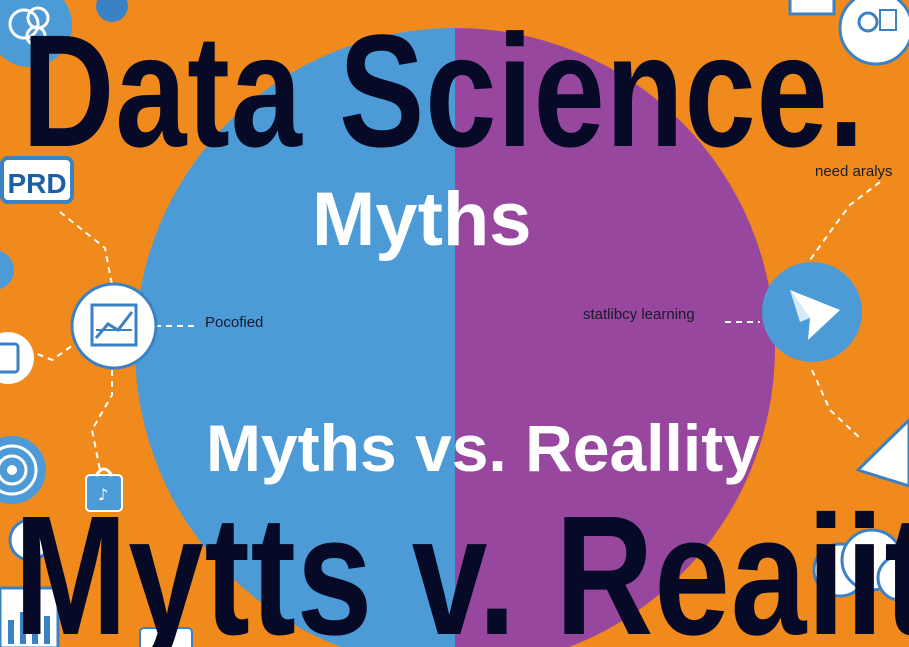 This screenshot has height=647, width=909. Describe the element at coordinates (166, 637) in the screenshot. I see `tps-badge-icon` at that location.